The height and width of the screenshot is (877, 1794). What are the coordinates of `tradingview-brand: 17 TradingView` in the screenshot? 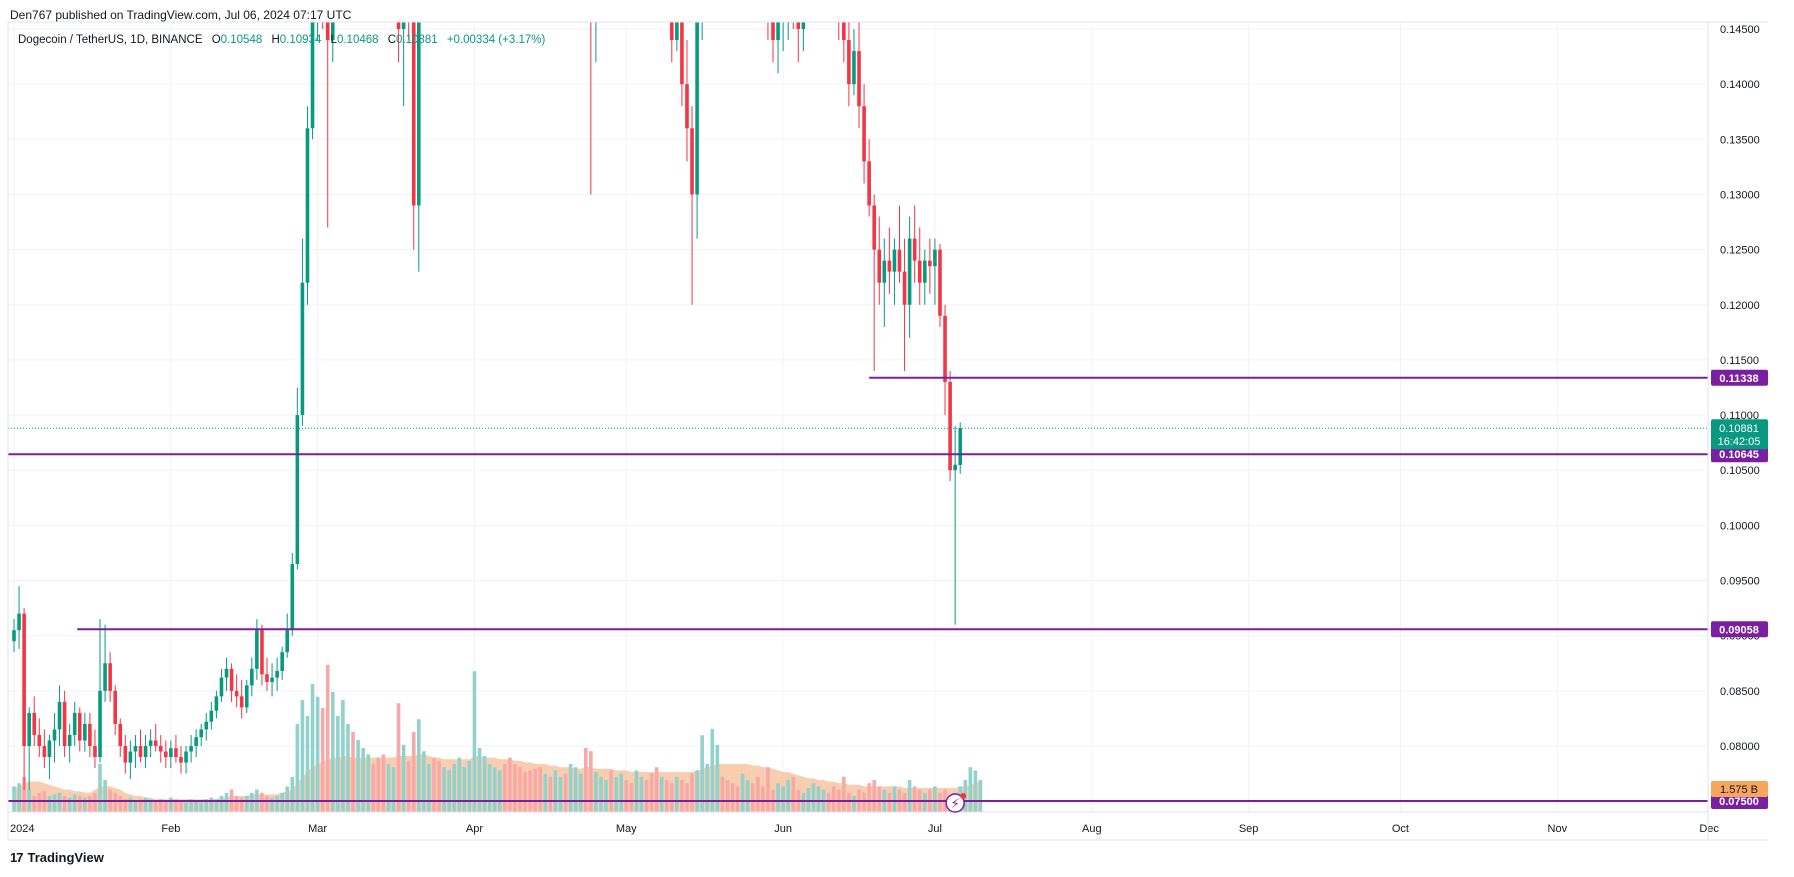 It's located at (57, 857).